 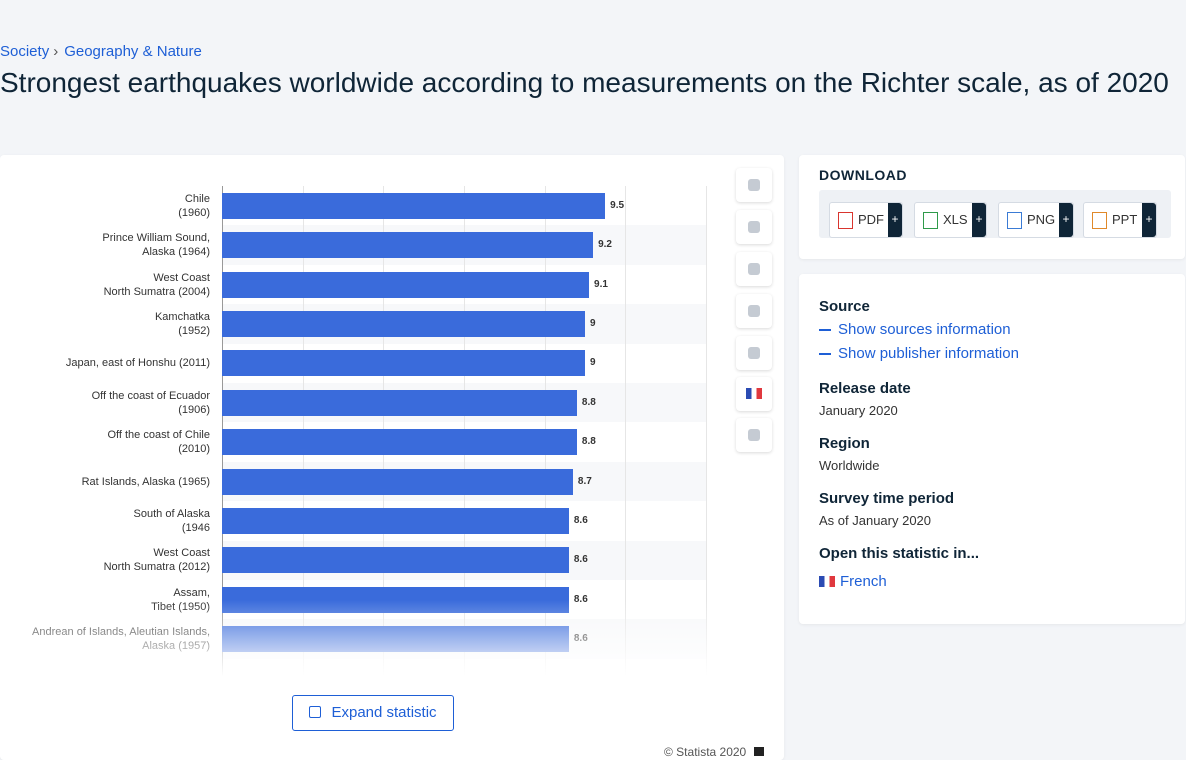 I want to click on expand-button: Expand statistic, so click(x=373, y=713).